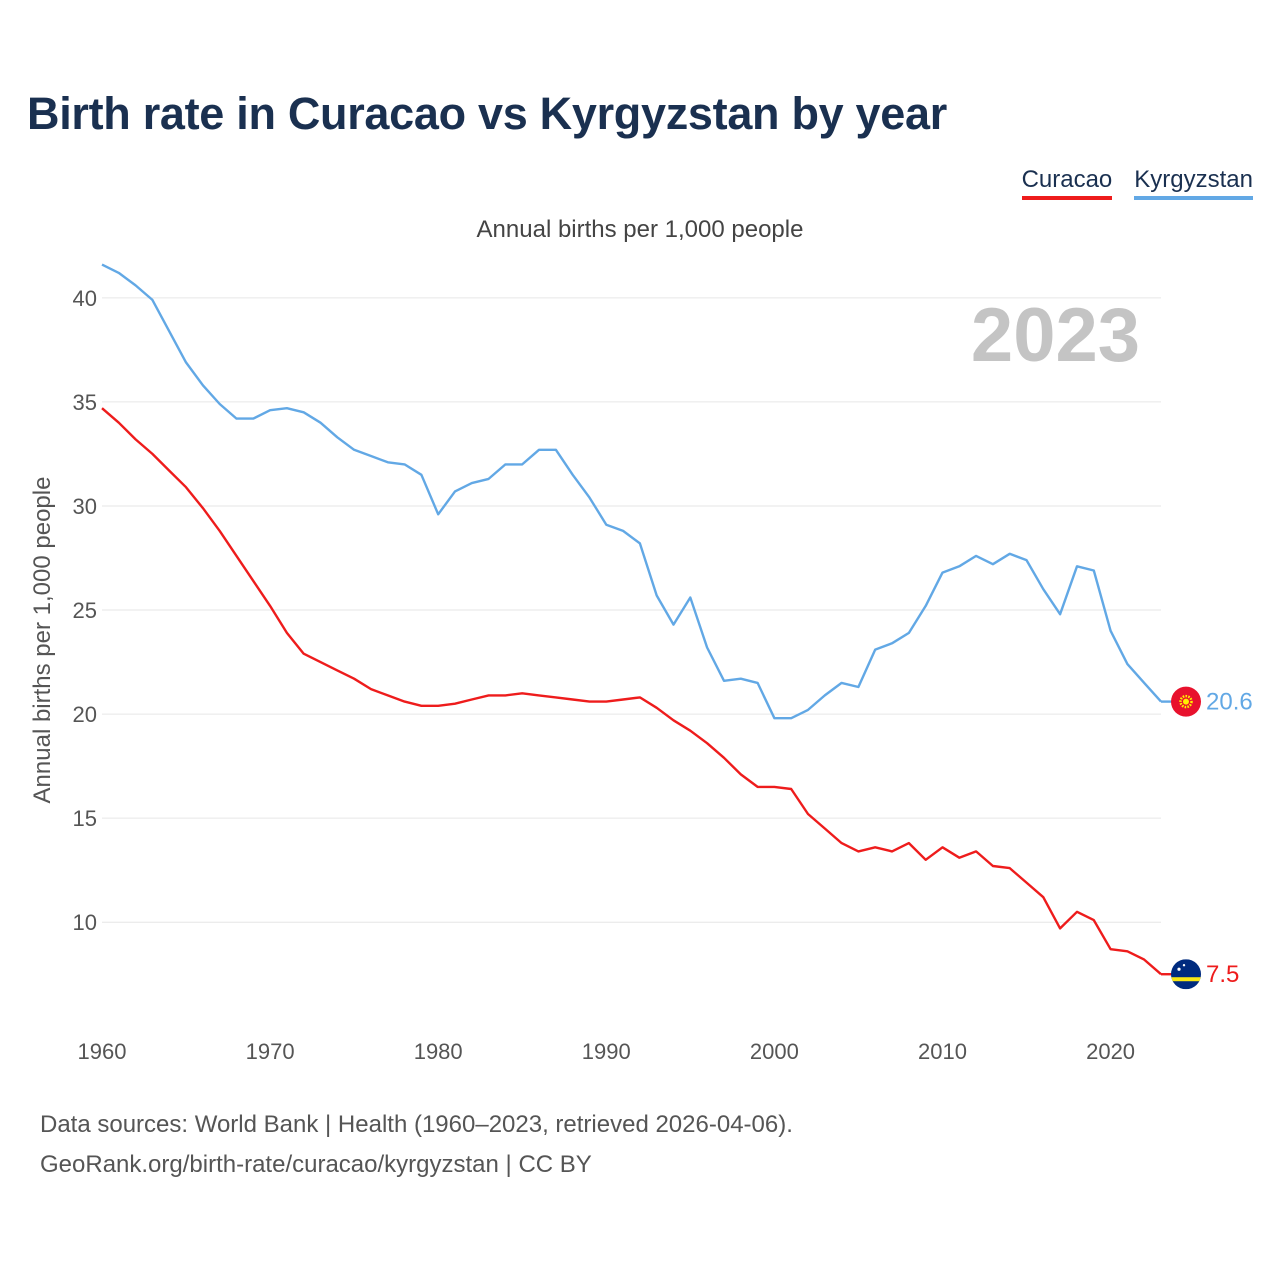 Image resolution: width=1280 pixels, height=1280 pixels. What do you see at coordinates (85, 714) in the screenshot?
I see `y-tick-label: 20` at bounding box center [85, 714].